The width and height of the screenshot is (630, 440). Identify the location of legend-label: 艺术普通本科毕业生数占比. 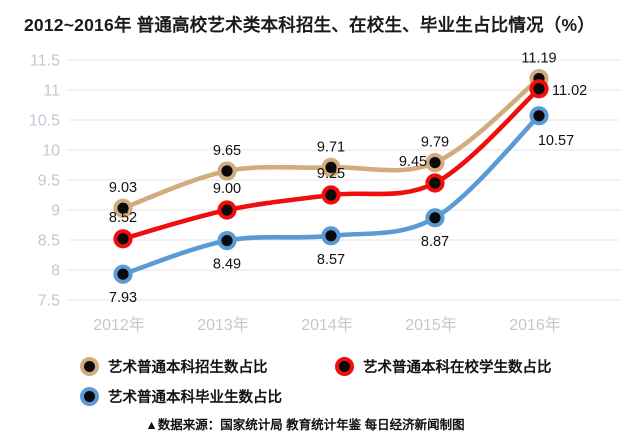
(195, 397).